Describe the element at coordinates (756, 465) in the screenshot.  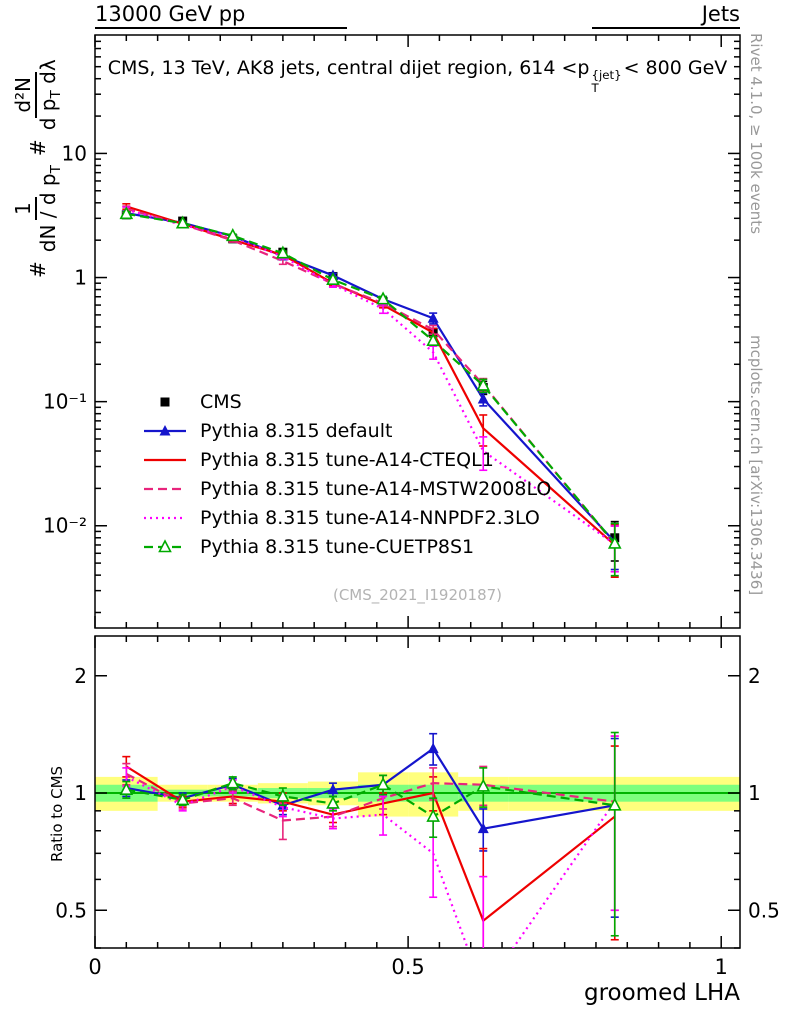
I see `mcplots-credit-note: mcplots.cern.ch [arXiv:1306.3436]` at that location.